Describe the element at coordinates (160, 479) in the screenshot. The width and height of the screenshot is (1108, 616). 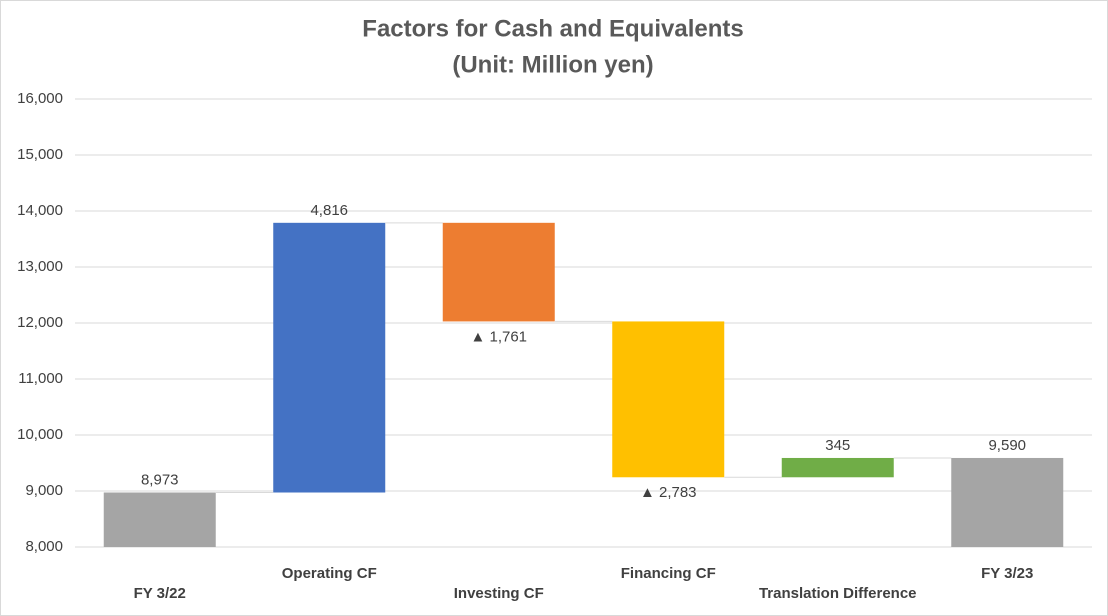
I see `data-label: 8,973` at that location.